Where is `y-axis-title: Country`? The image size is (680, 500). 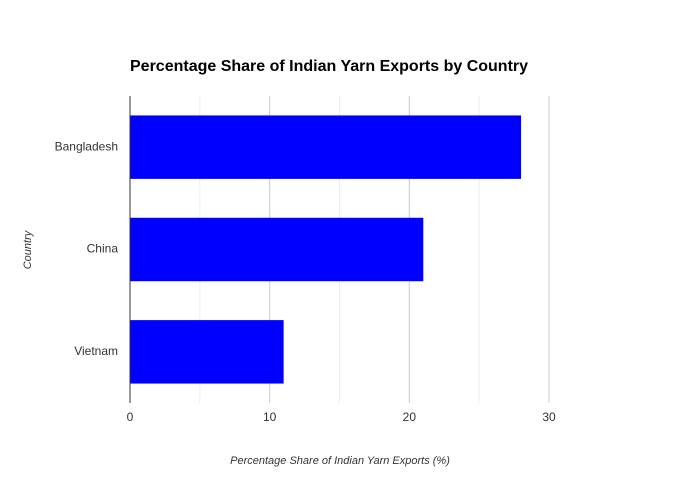
y-axis-title: Country is located at coordinates (28, 249).